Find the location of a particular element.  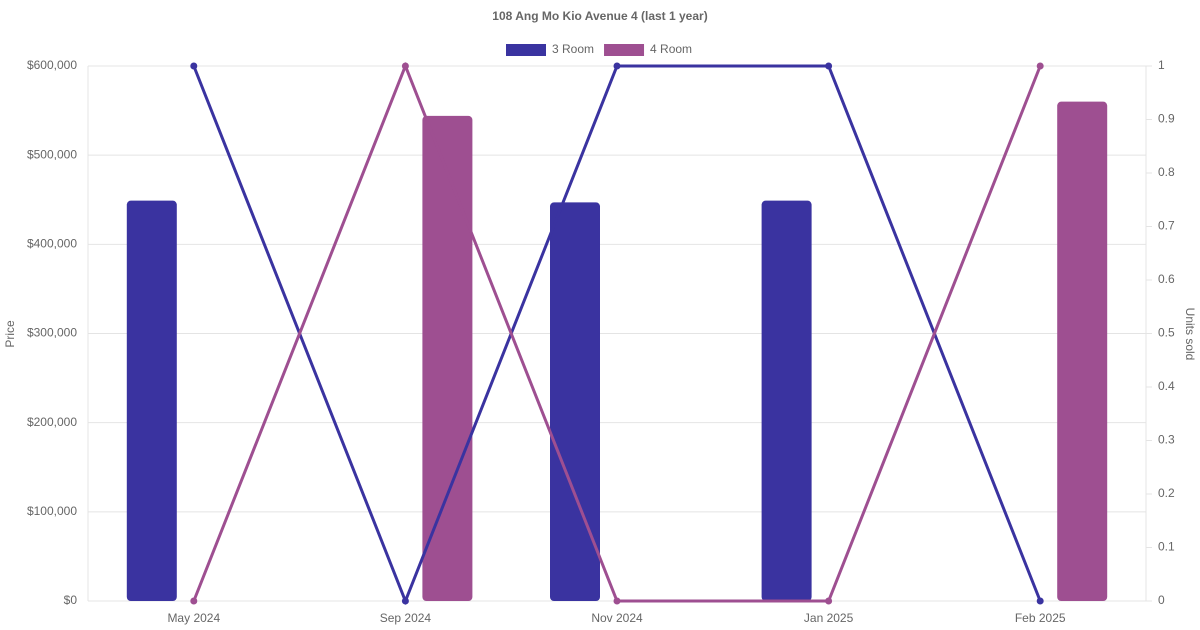

y2-tick-label: 0.8 is located at coordinates (1166, 172).